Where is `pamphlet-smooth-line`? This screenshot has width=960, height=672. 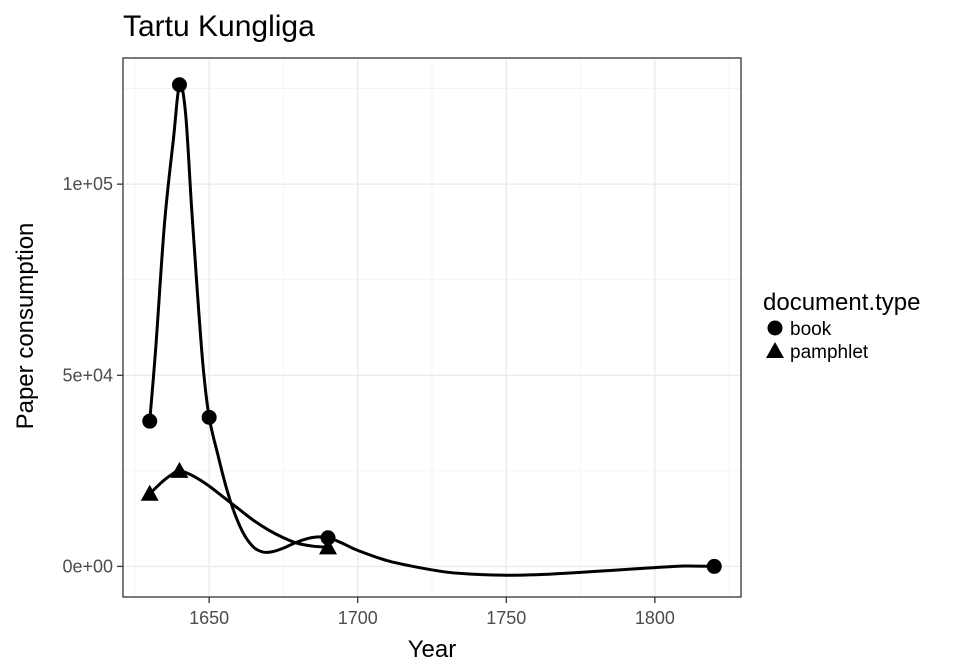
pamphlet-smooth-line is located at coordinates (238, 509).